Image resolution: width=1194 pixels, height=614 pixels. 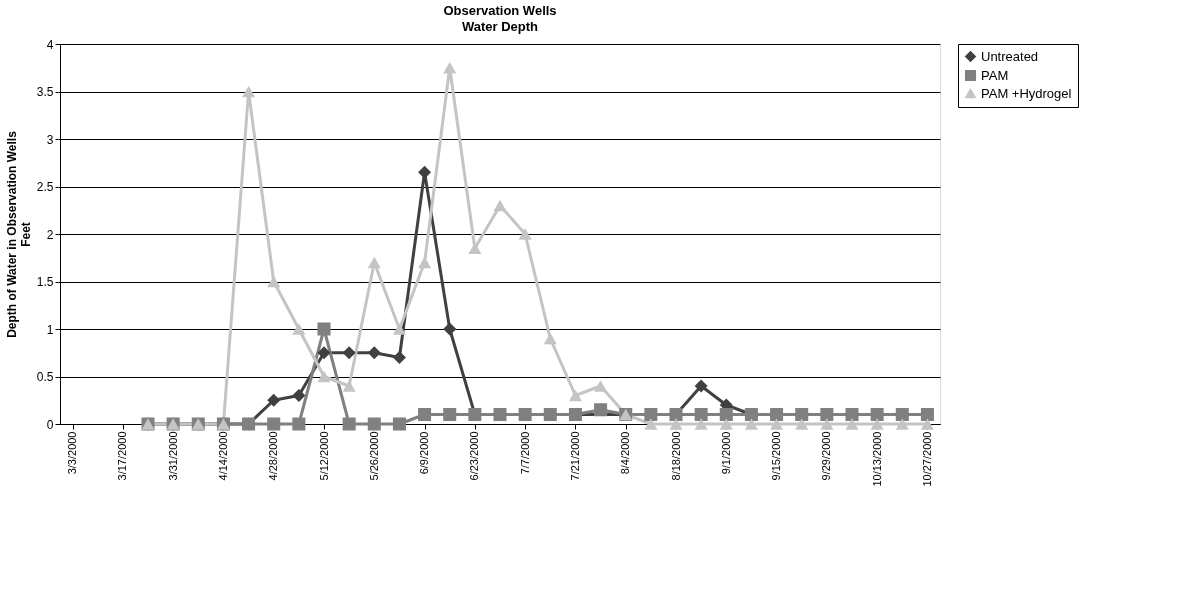 What do you see at coordinates (995, 75) in the screenshot?
I see `legend-label: PAM` at bounding box center [995, 75].